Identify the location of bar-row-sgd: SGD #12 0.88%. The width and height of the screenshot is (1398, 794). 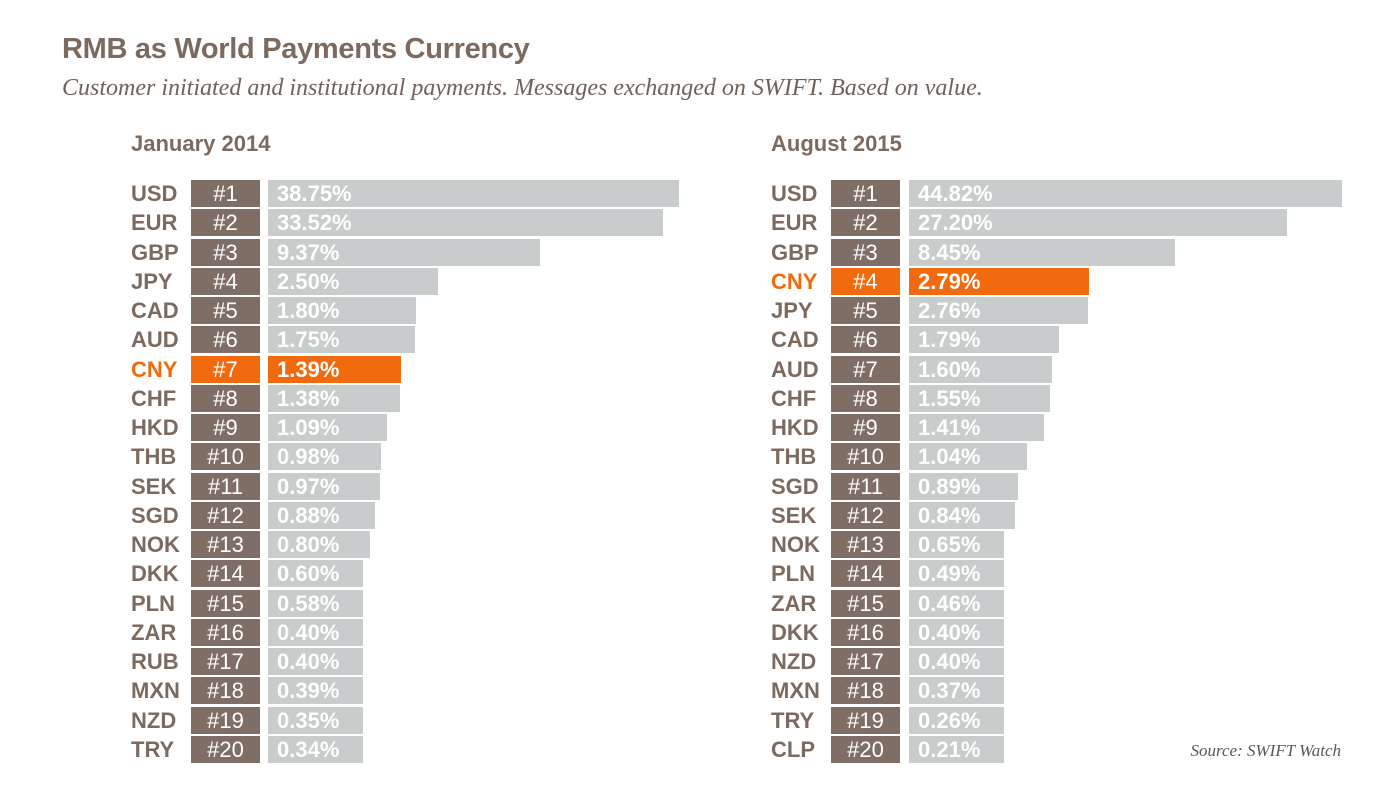
(699, 515).